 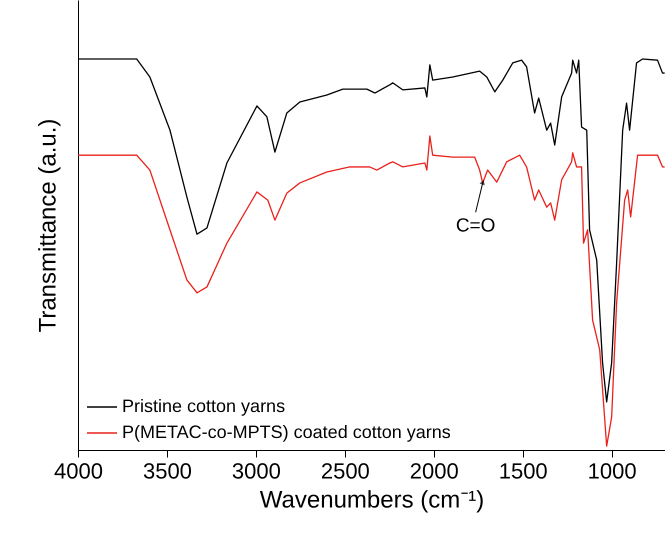 What do you see at coordinates (48, 225) in the screenshot?
I see `y-axis-title: Transmittance (a.u.)` at bounding box center [48, 225].